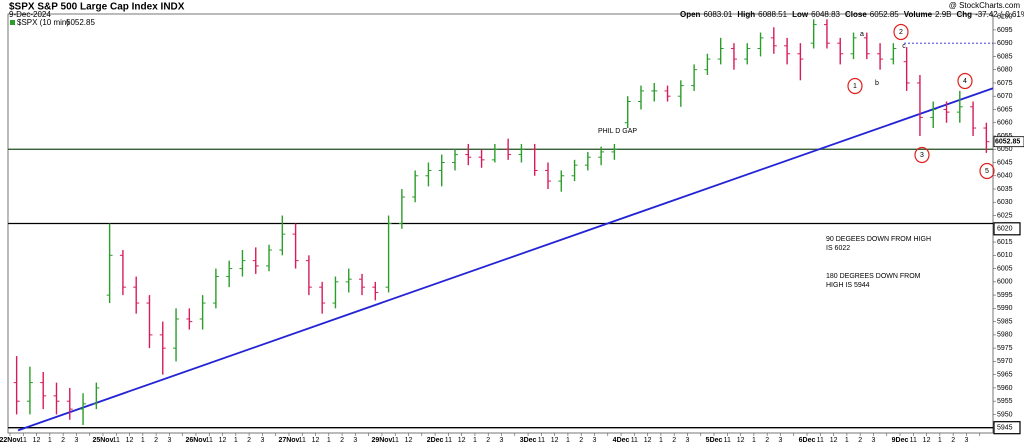  Describe the element at coordinates (1005, 83) in the screenshot. I see `y-tick-label: 6075` at that location.